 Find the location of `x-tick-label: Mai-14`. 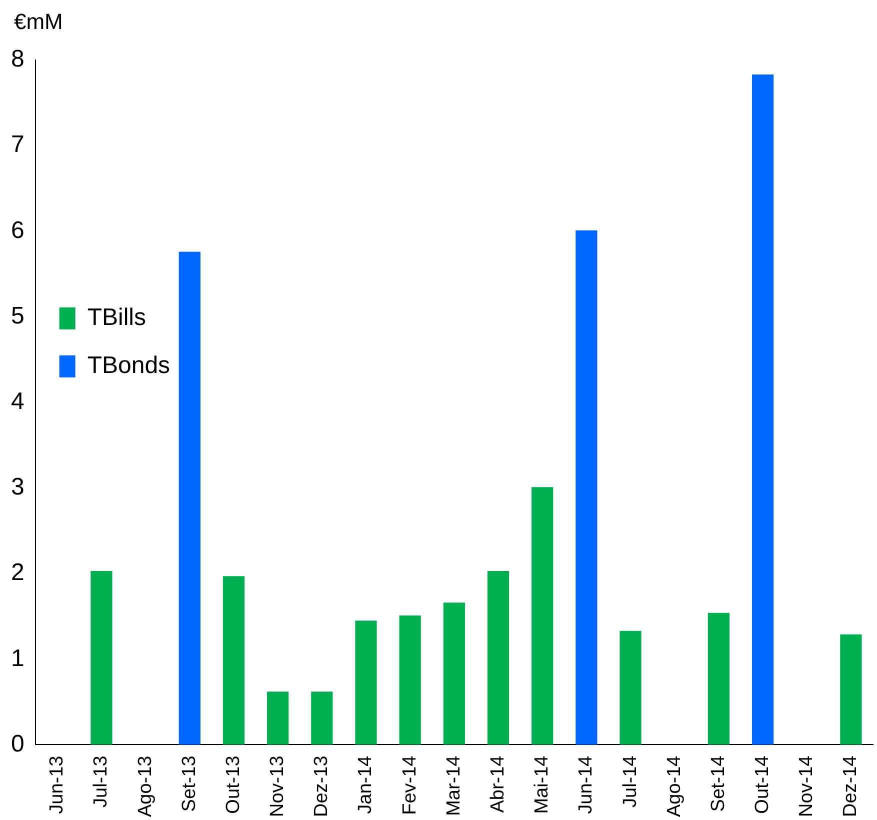

x-tick-label: Mai-14 is located at coordinates (542, 784).